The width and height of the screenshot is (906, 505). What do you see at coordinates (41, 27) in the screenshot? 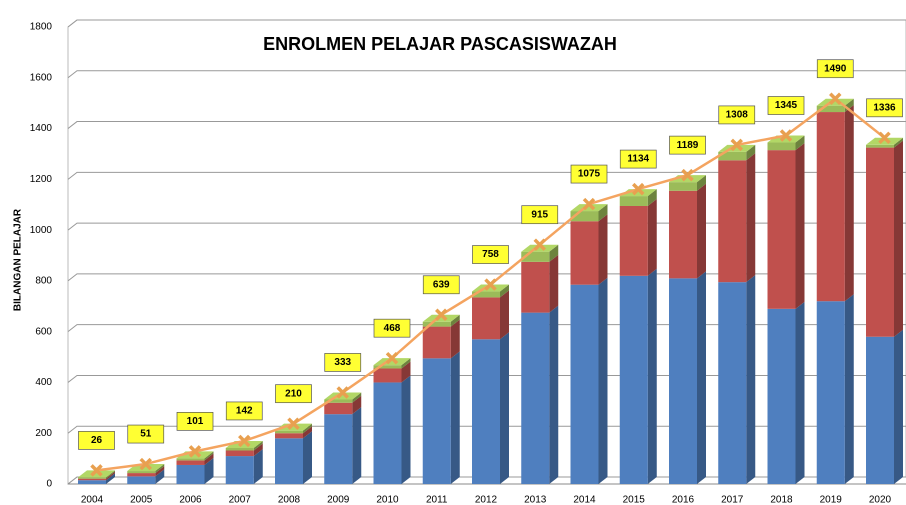
I see `y-tick-label: 1800` at bounding box center [41, 27].